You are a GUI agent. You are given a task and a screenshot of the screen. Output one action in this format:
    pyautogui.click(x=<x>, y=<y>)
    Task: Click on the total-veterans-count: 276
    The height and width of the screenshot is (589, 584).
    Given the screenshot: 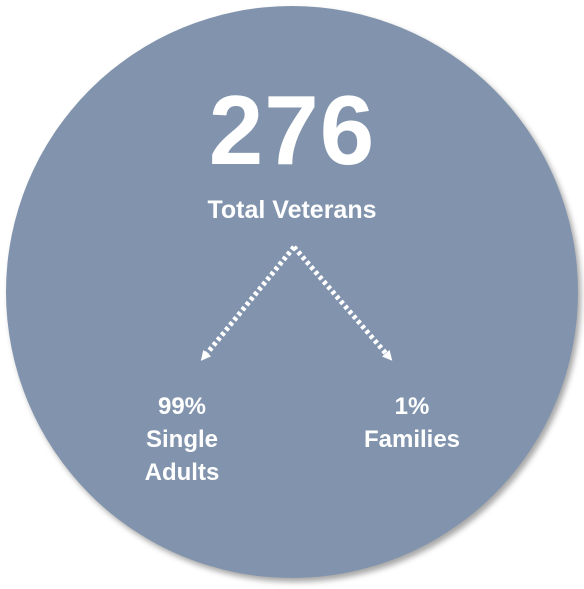 What is the action you would take?
    pyautogui.click(x=292, y=130)
    